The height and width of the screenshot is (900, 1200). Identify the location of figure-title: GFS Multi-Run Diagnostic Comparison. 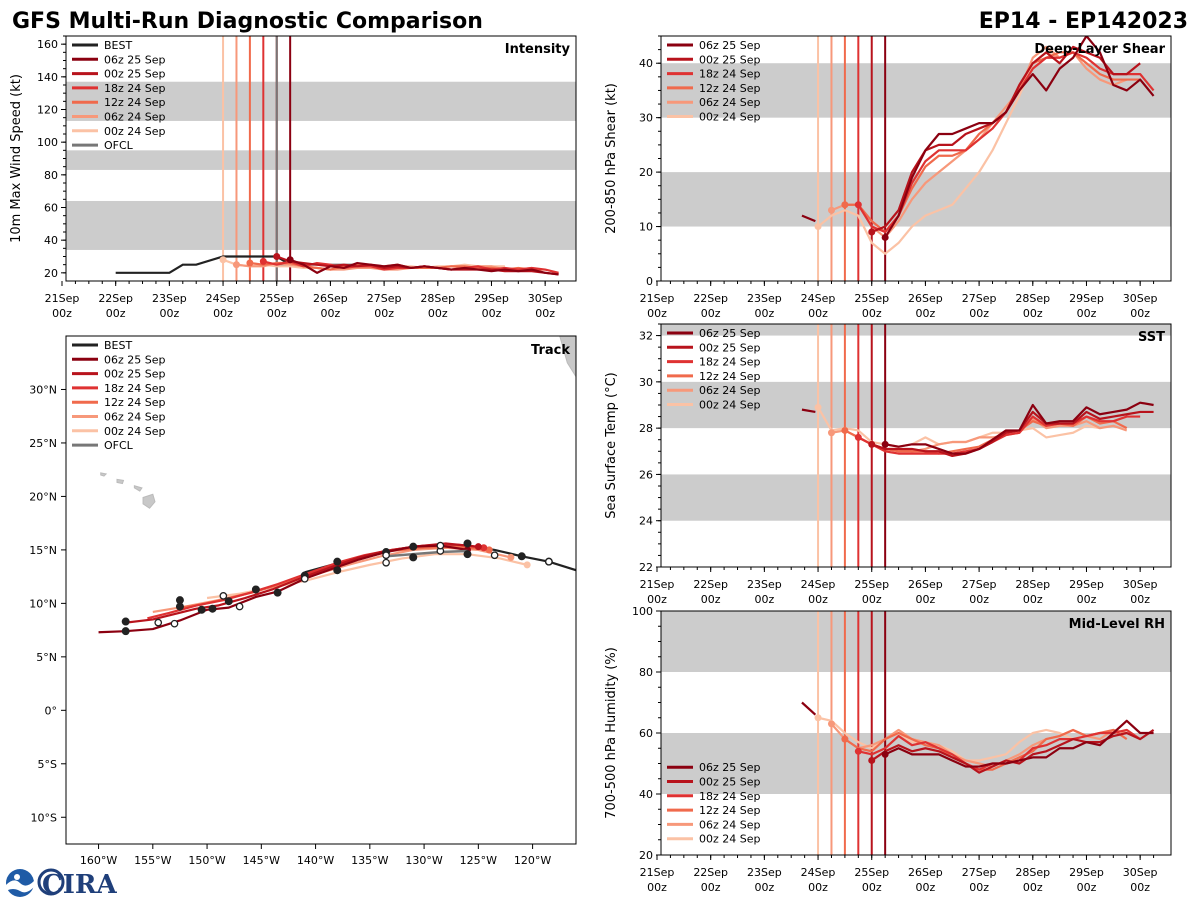
(247, 21).